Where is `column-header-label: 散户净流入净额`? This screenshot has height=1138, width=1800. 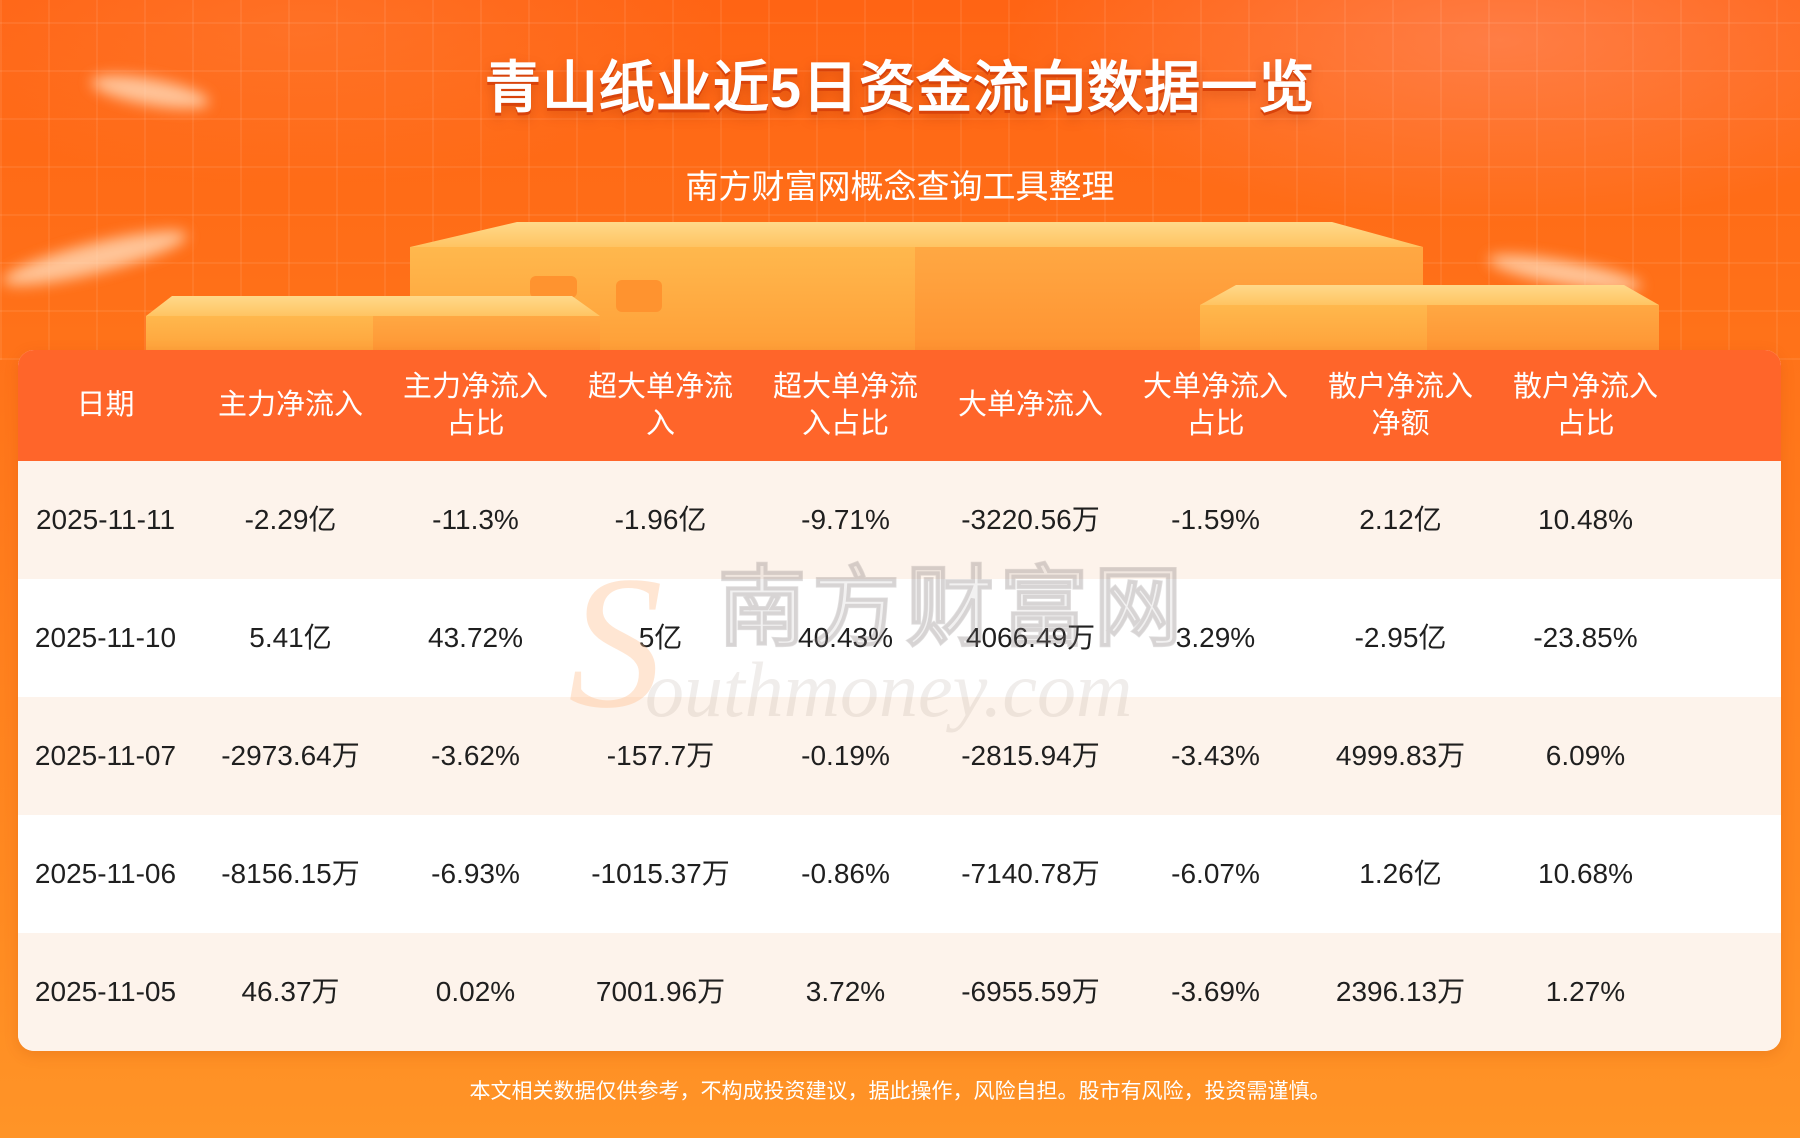 column-header-label: 散户净流入净额 is located at coordinates (1400, 405).